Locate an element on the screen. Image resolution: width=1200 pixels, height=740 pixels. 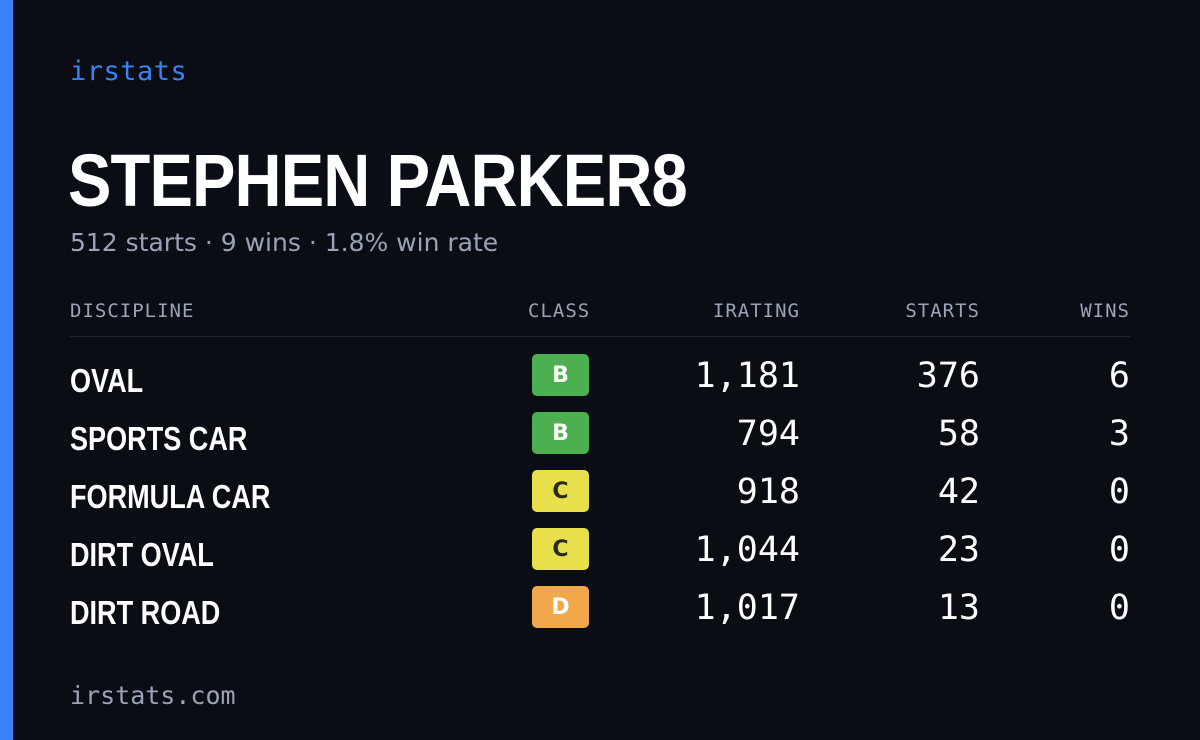
irating-value: 1,017 is located at coordinates (747, 608).